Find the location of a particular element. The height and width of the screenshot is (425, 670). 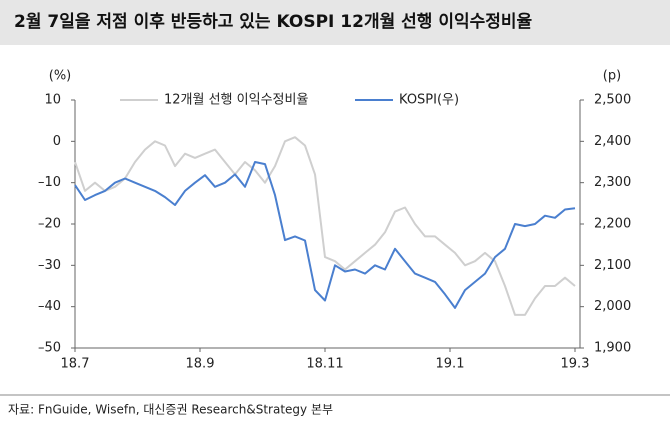

y-tick-label: –10 is located at coordinates (49, 182).